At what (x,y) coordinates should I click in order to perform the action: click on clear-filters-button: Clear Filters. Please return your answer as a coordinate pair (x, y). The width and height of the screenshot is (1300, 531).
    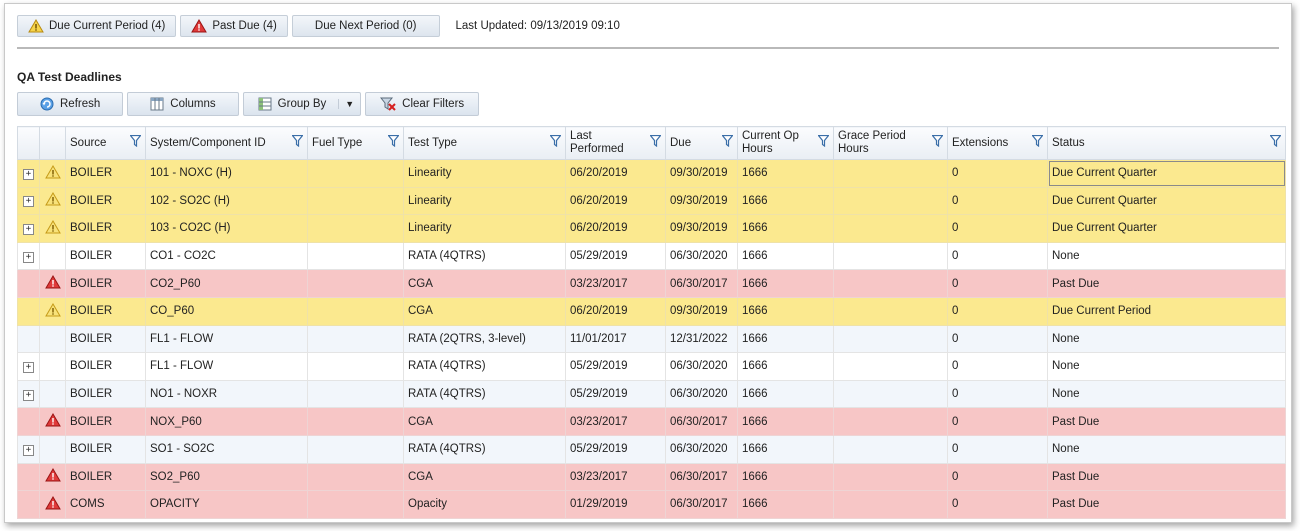
    Looking at the image, I should click on (422, 104).